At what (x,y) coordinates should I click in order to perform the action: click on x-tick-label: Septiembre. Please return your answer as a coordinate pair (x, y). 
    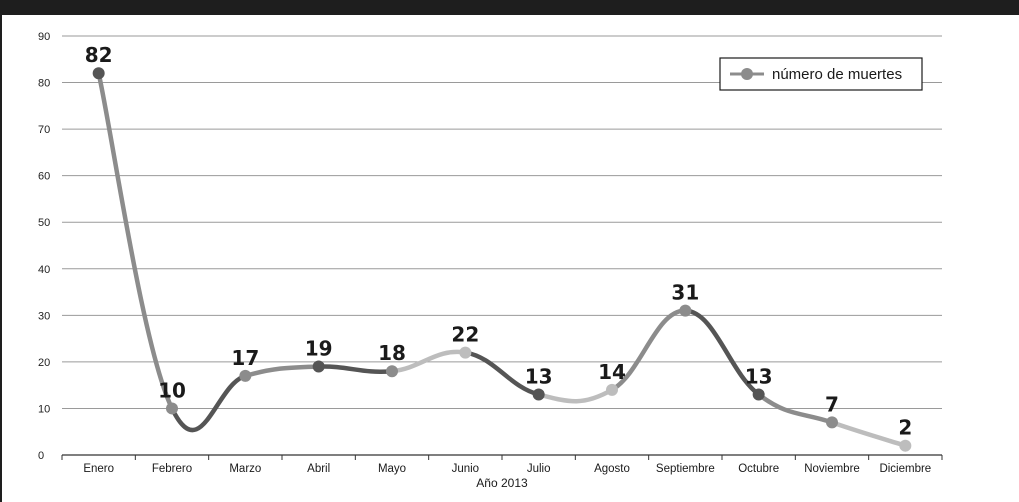
    Looking at the image, I should click on (685, 469).